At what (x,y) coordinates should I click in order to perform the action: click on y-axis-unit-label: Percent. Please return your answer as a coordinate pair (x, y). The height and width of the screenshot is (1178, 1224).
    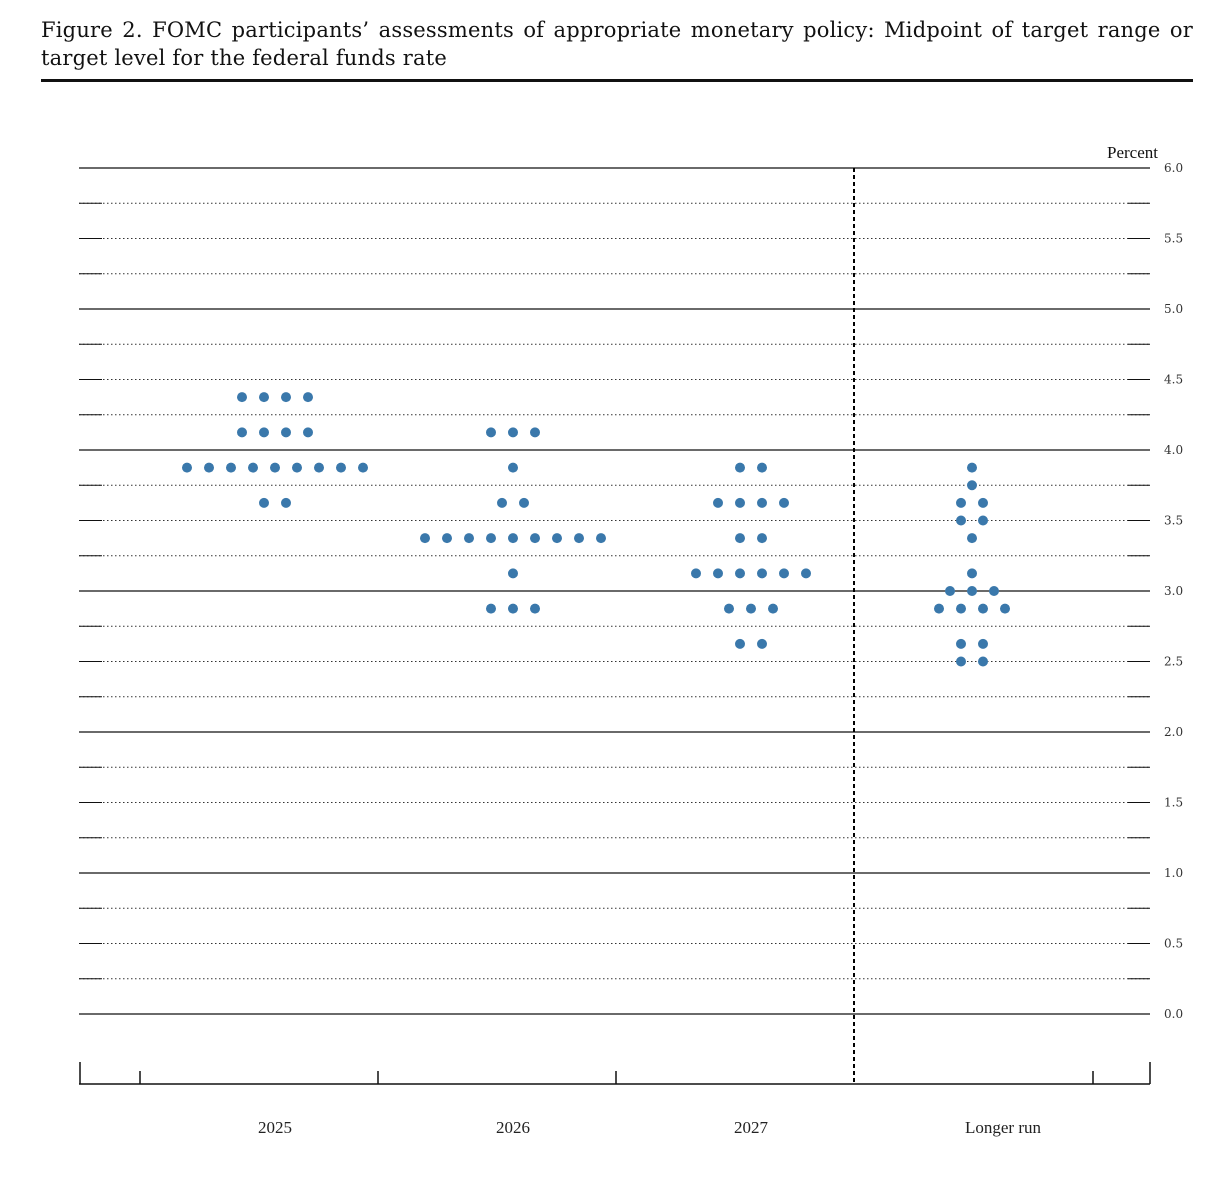
    Looking at the image, I should click on (1132, 152).